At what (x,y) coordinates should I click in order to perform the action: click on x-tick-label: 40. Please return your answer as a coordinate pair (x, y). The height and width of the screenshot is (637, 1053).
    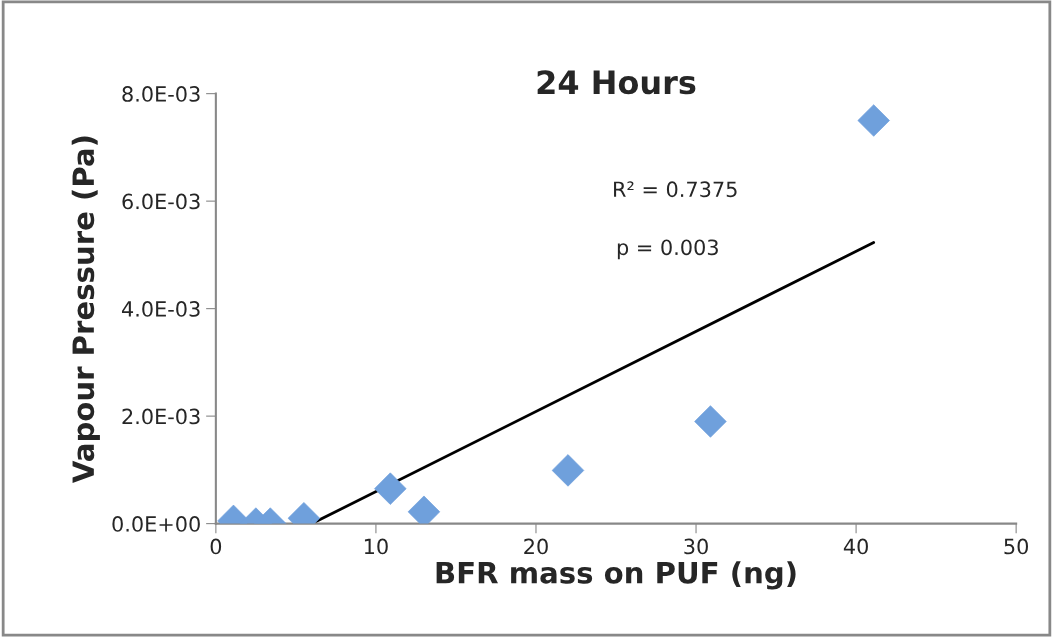
    Looking at the image, I should click on (855, 546).